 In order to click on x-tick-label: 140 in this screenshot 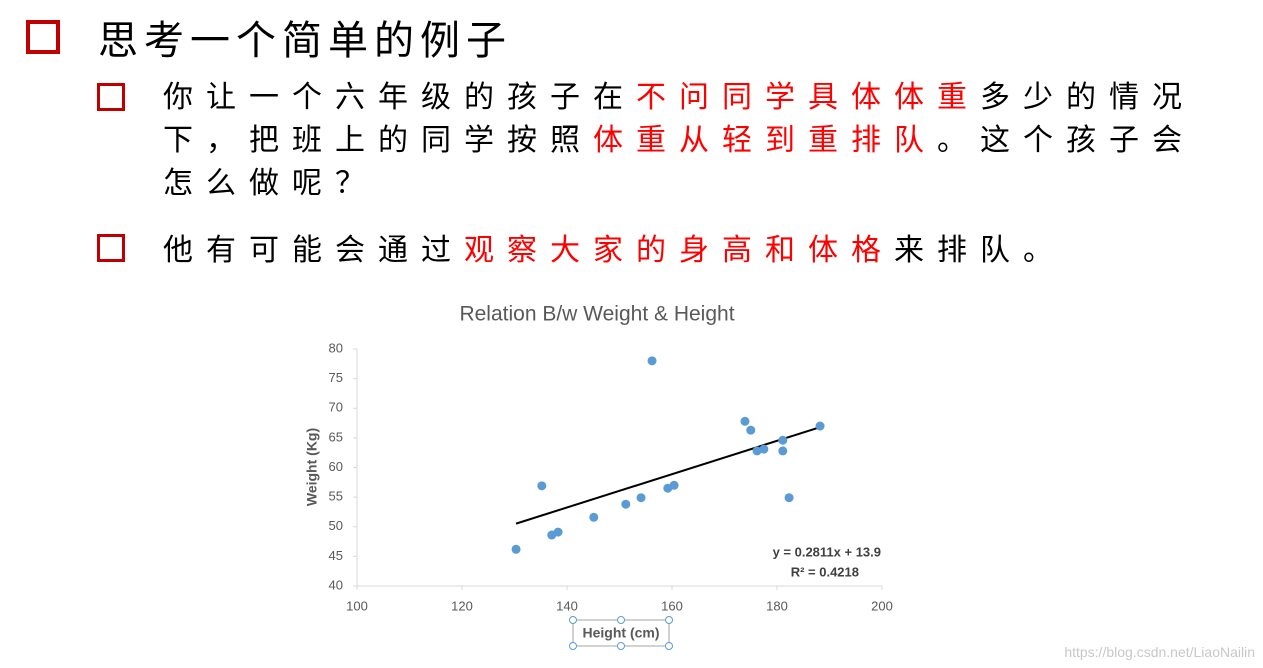, I will do `click(567, 605)`.